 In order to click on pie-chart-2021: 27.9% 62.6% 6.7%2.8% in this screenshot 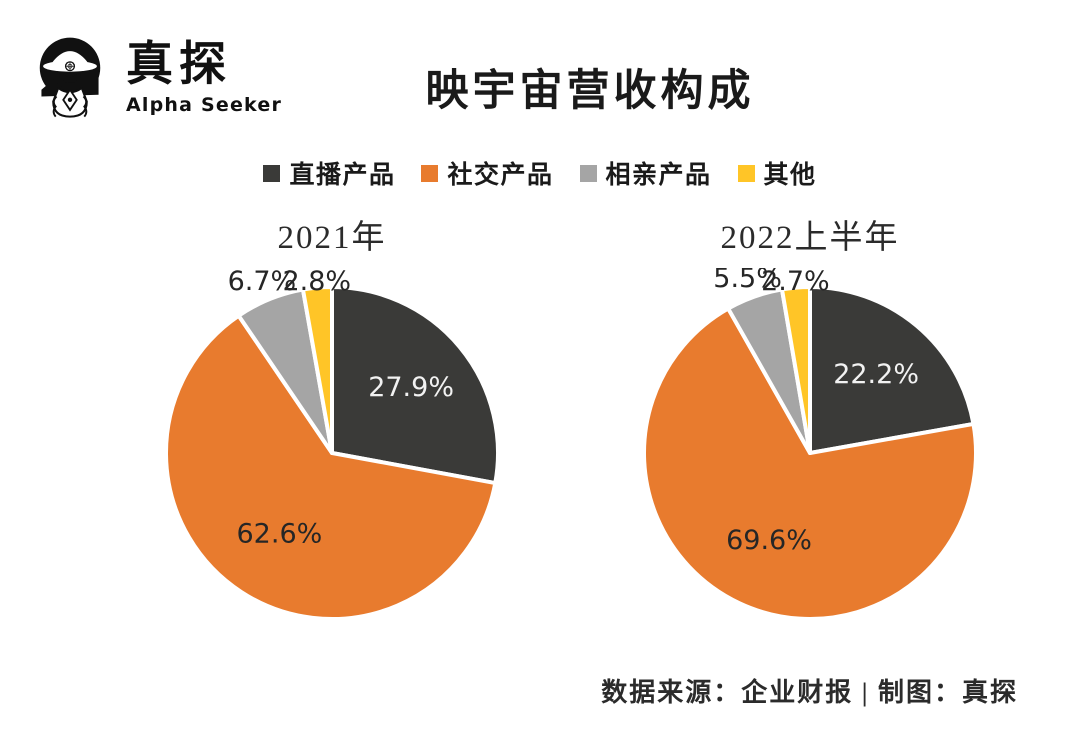, I will do `click(332, 444)`.